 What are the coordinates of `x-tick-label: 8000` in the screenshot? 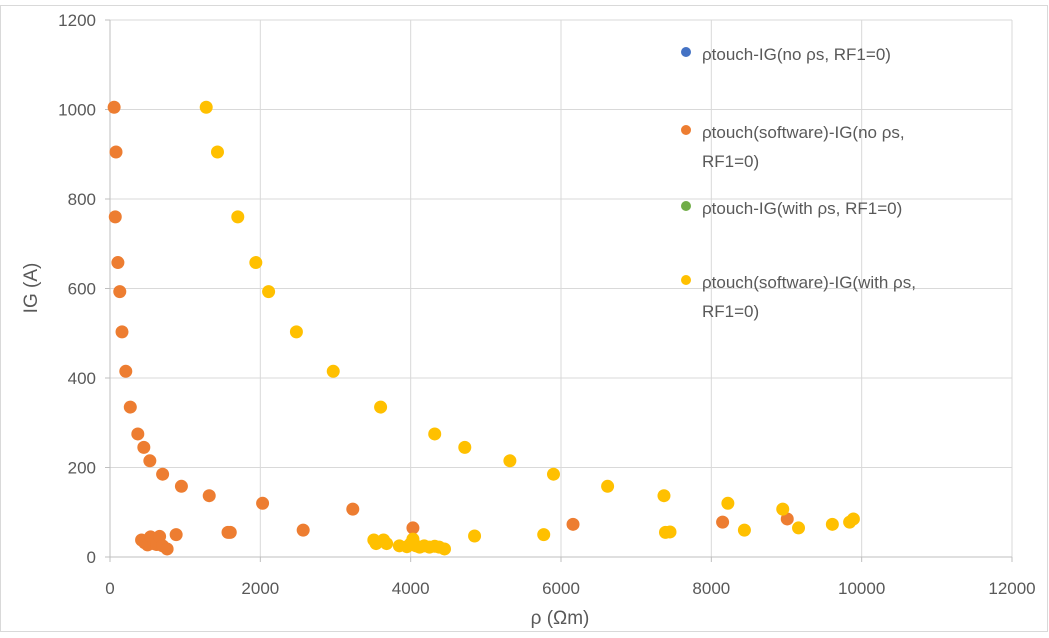 It's located at (711, 588).